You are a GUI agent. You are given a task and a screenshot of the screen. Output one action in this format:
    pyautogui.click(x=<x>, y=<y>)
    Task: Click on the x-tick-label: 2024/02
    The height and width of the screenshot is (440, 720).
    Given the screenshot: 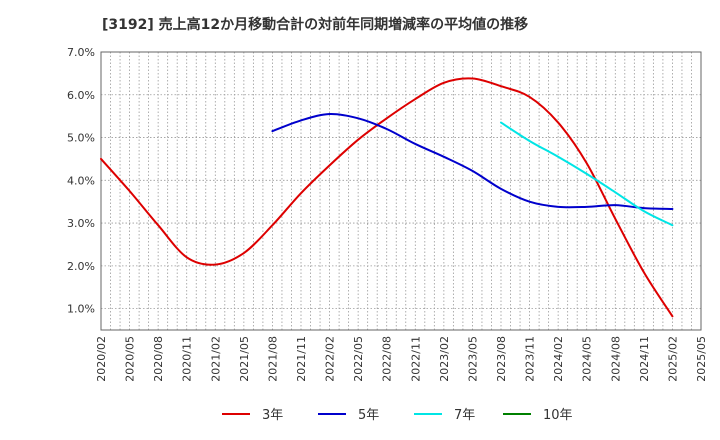 What is the action you would take?
    pyautogui.click(x=558, y=359)
    